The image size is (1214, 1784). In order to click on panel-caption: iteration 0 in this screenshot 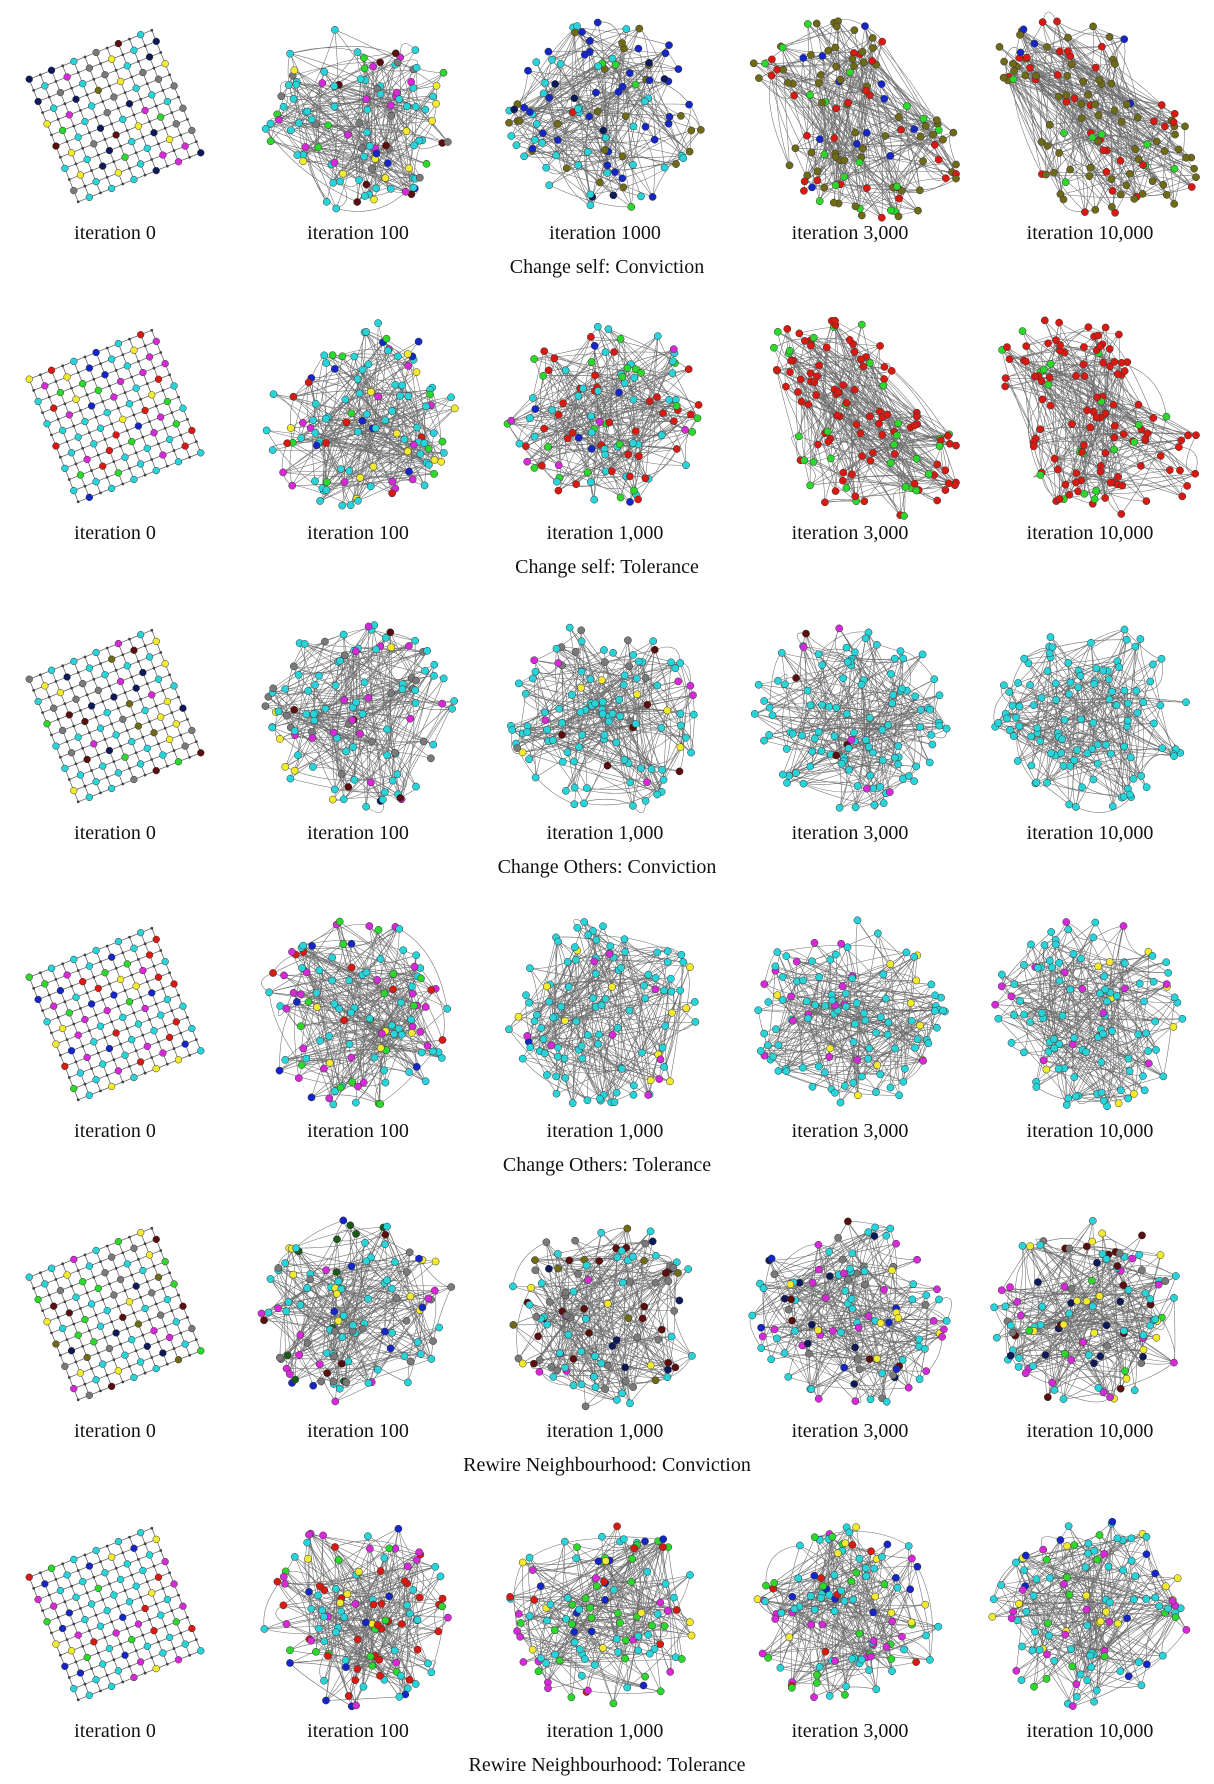, I will do `click(115, 833)`.